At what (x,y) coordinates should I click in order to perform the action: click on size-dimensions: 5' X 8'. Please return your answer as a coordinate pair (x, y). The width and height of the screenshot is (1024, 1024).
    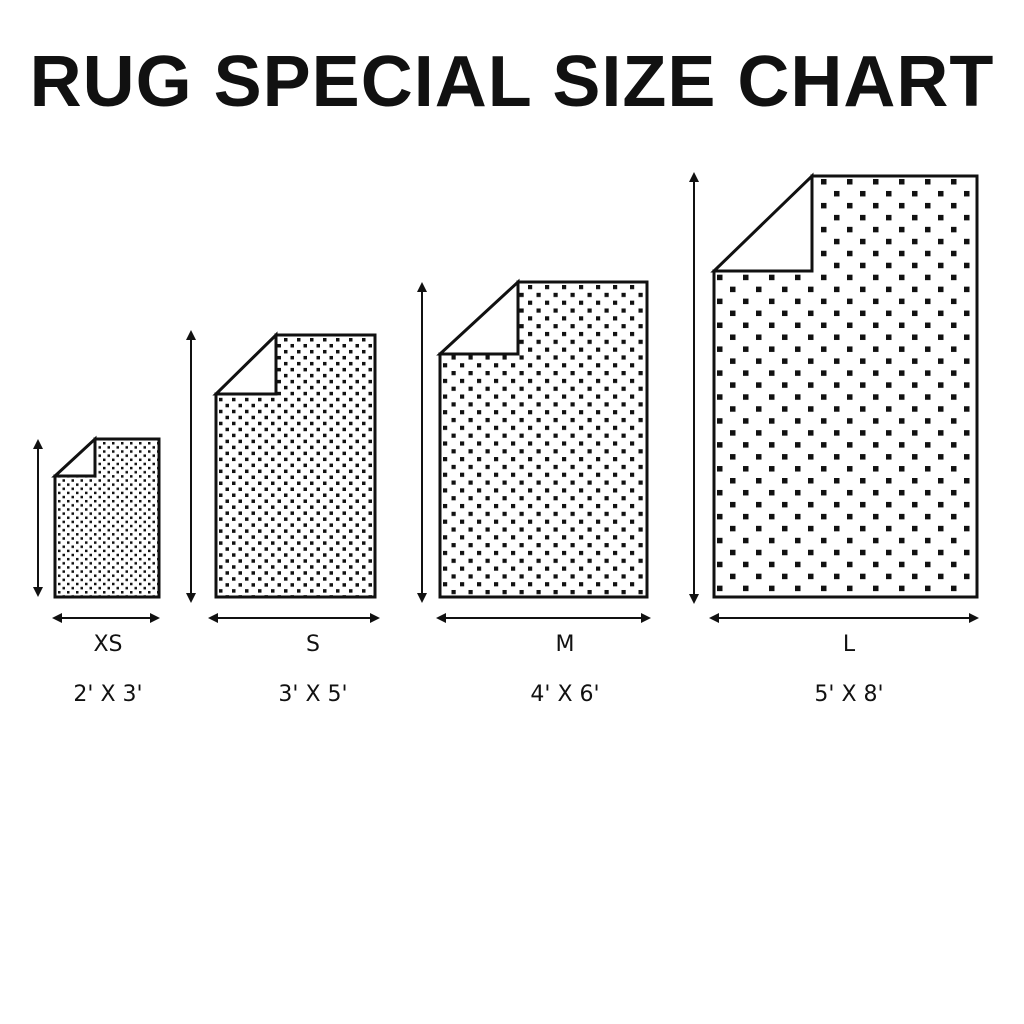
    Looking at the image, I should click on (848, 694).